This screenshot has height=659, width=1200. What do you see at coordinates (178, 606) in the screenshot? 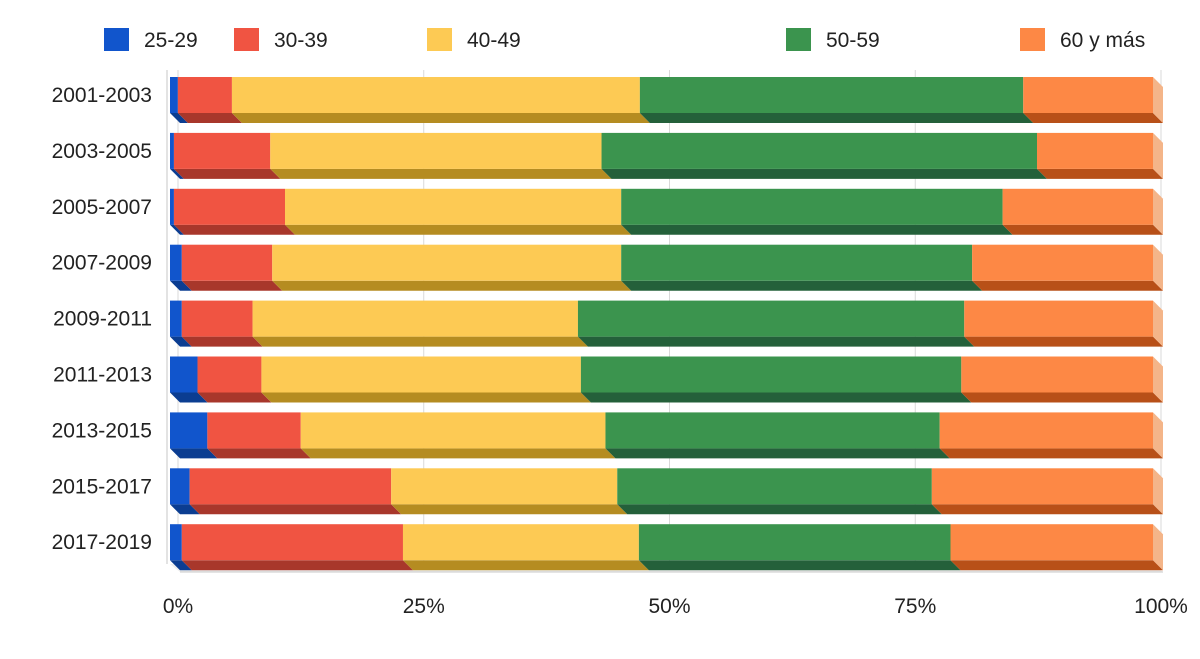
I see `x-tick-label: 0%` at bounding box center [178, 606].